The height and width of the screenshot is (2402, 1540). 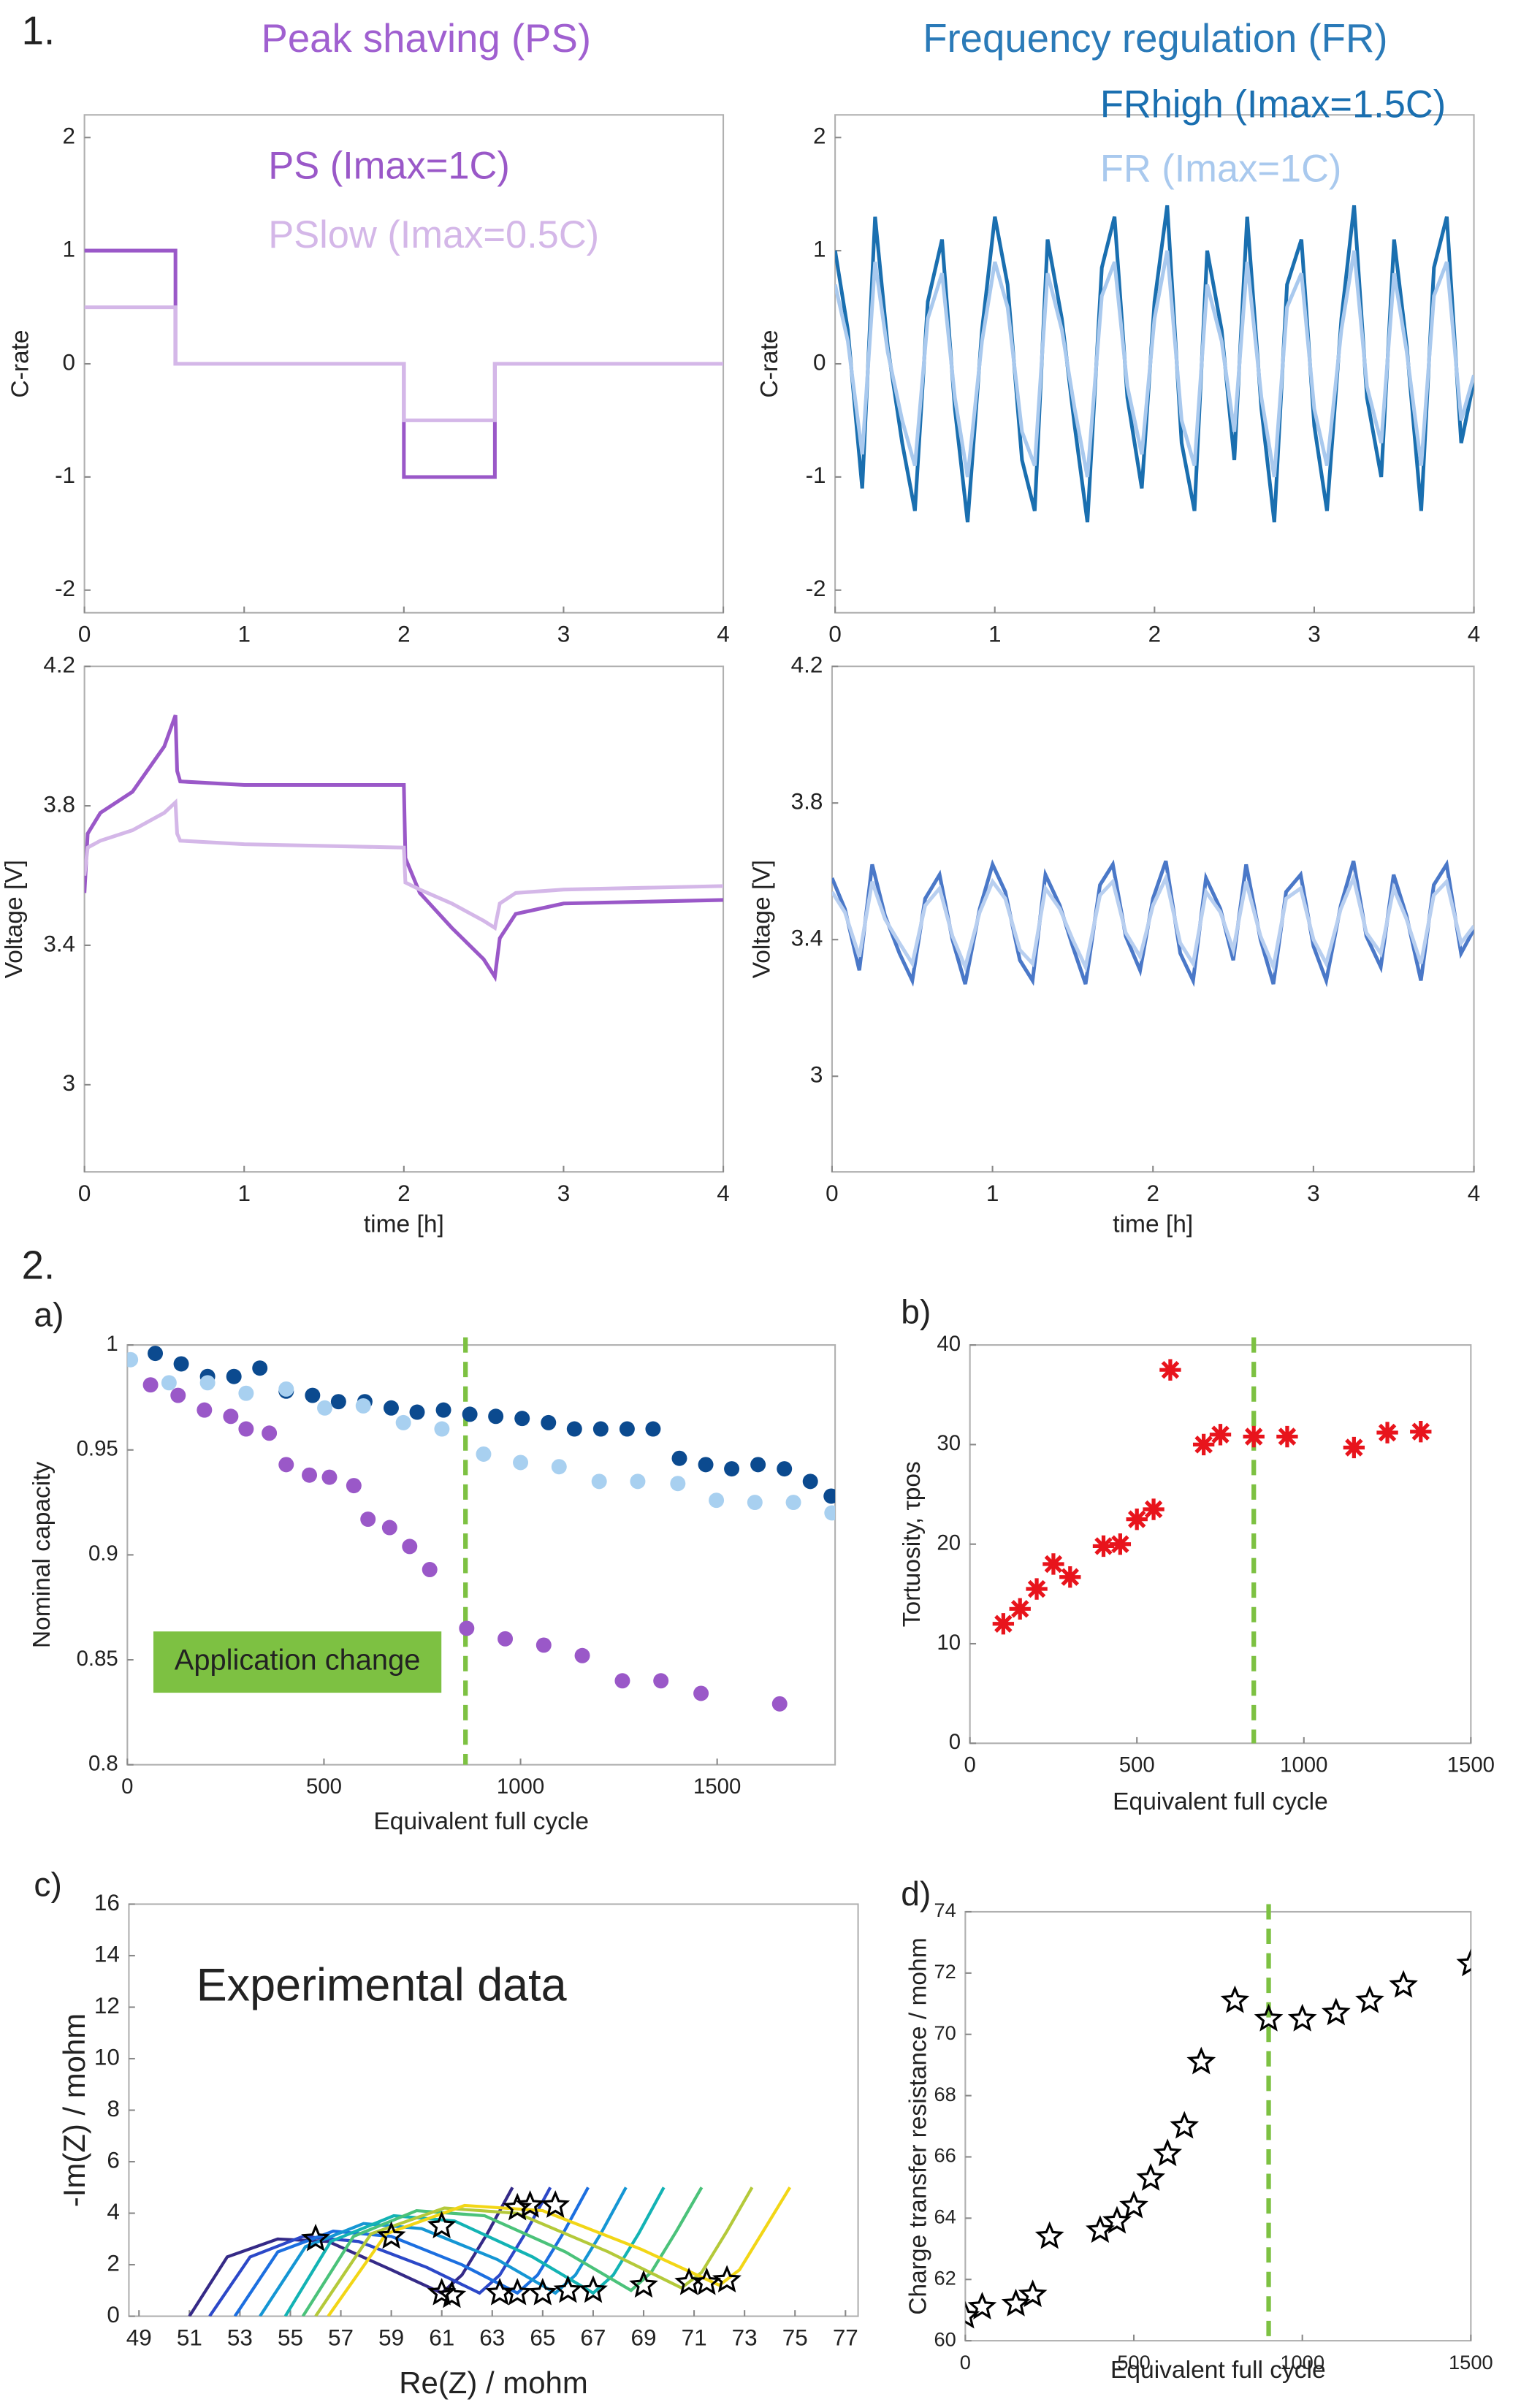 What do you see at coordinates (382, 1984) in the screenshot?
I see `annotation: Experimental data` at bounding box center [382, 1984].